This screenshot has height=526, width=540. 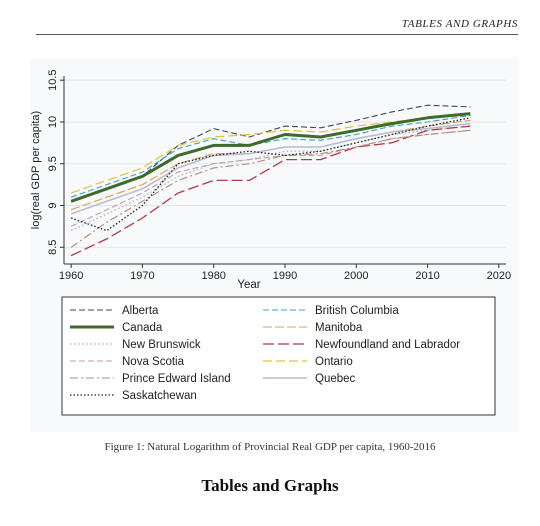 I want to click on legend-label: Ontario, so click(x=334, y=362).